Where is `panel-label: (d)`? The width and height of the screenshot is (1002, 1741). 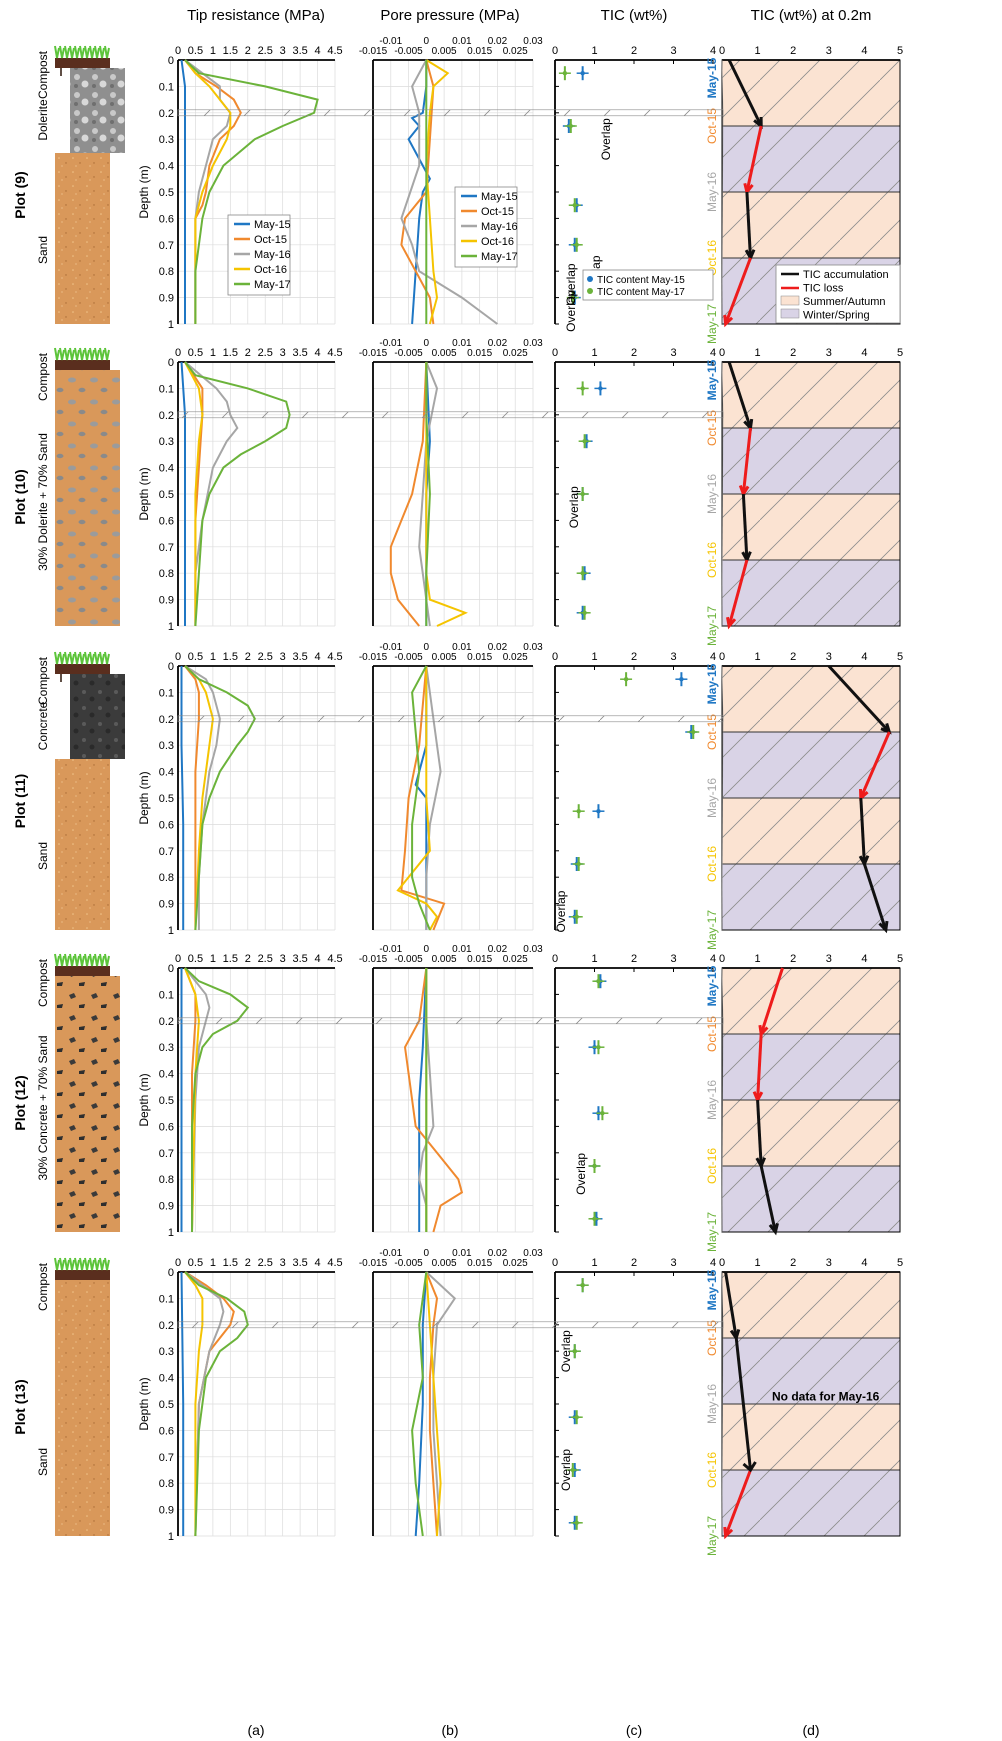 panel-label: (d) is located at coordinates (810, 1730).